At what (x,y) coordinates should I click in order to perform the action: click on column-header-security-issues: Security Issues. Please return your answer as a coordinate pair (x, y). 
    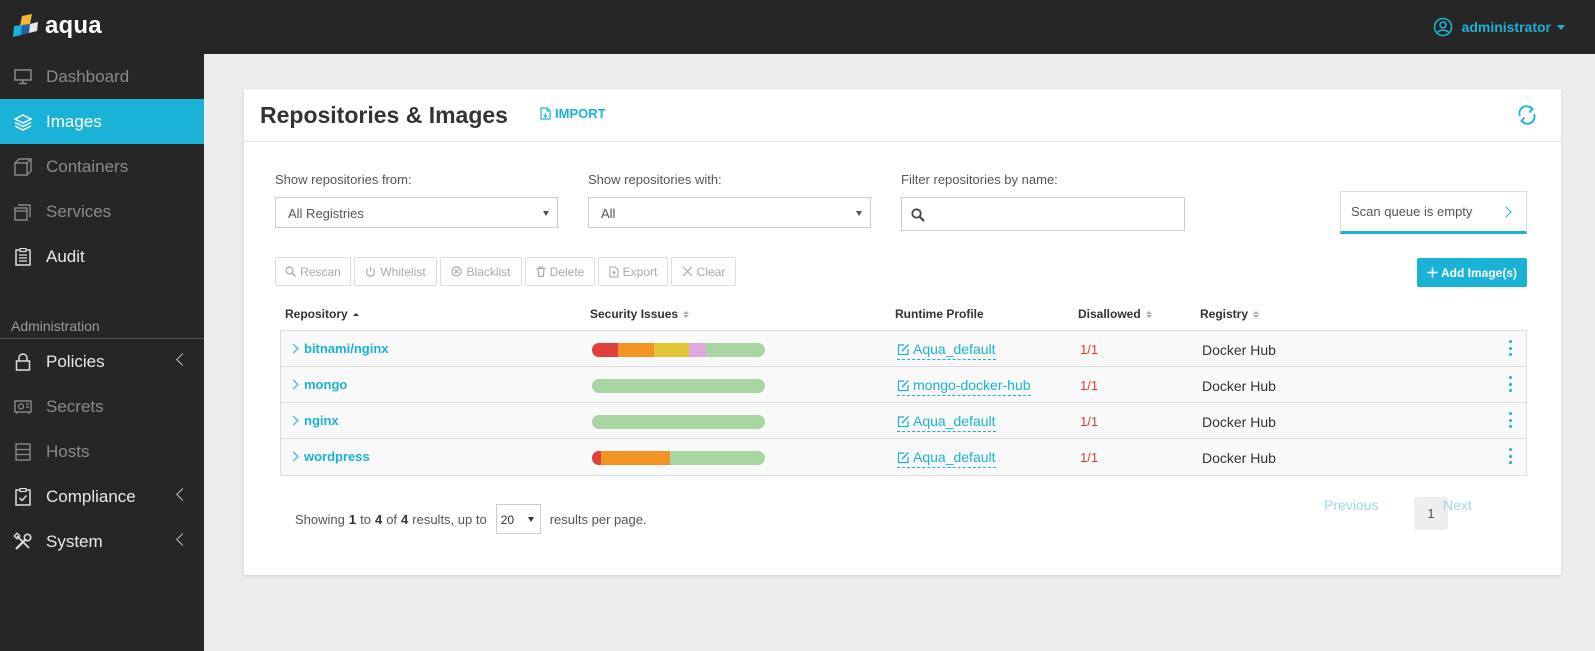
    Looking at the image, I should click on (640, 314).